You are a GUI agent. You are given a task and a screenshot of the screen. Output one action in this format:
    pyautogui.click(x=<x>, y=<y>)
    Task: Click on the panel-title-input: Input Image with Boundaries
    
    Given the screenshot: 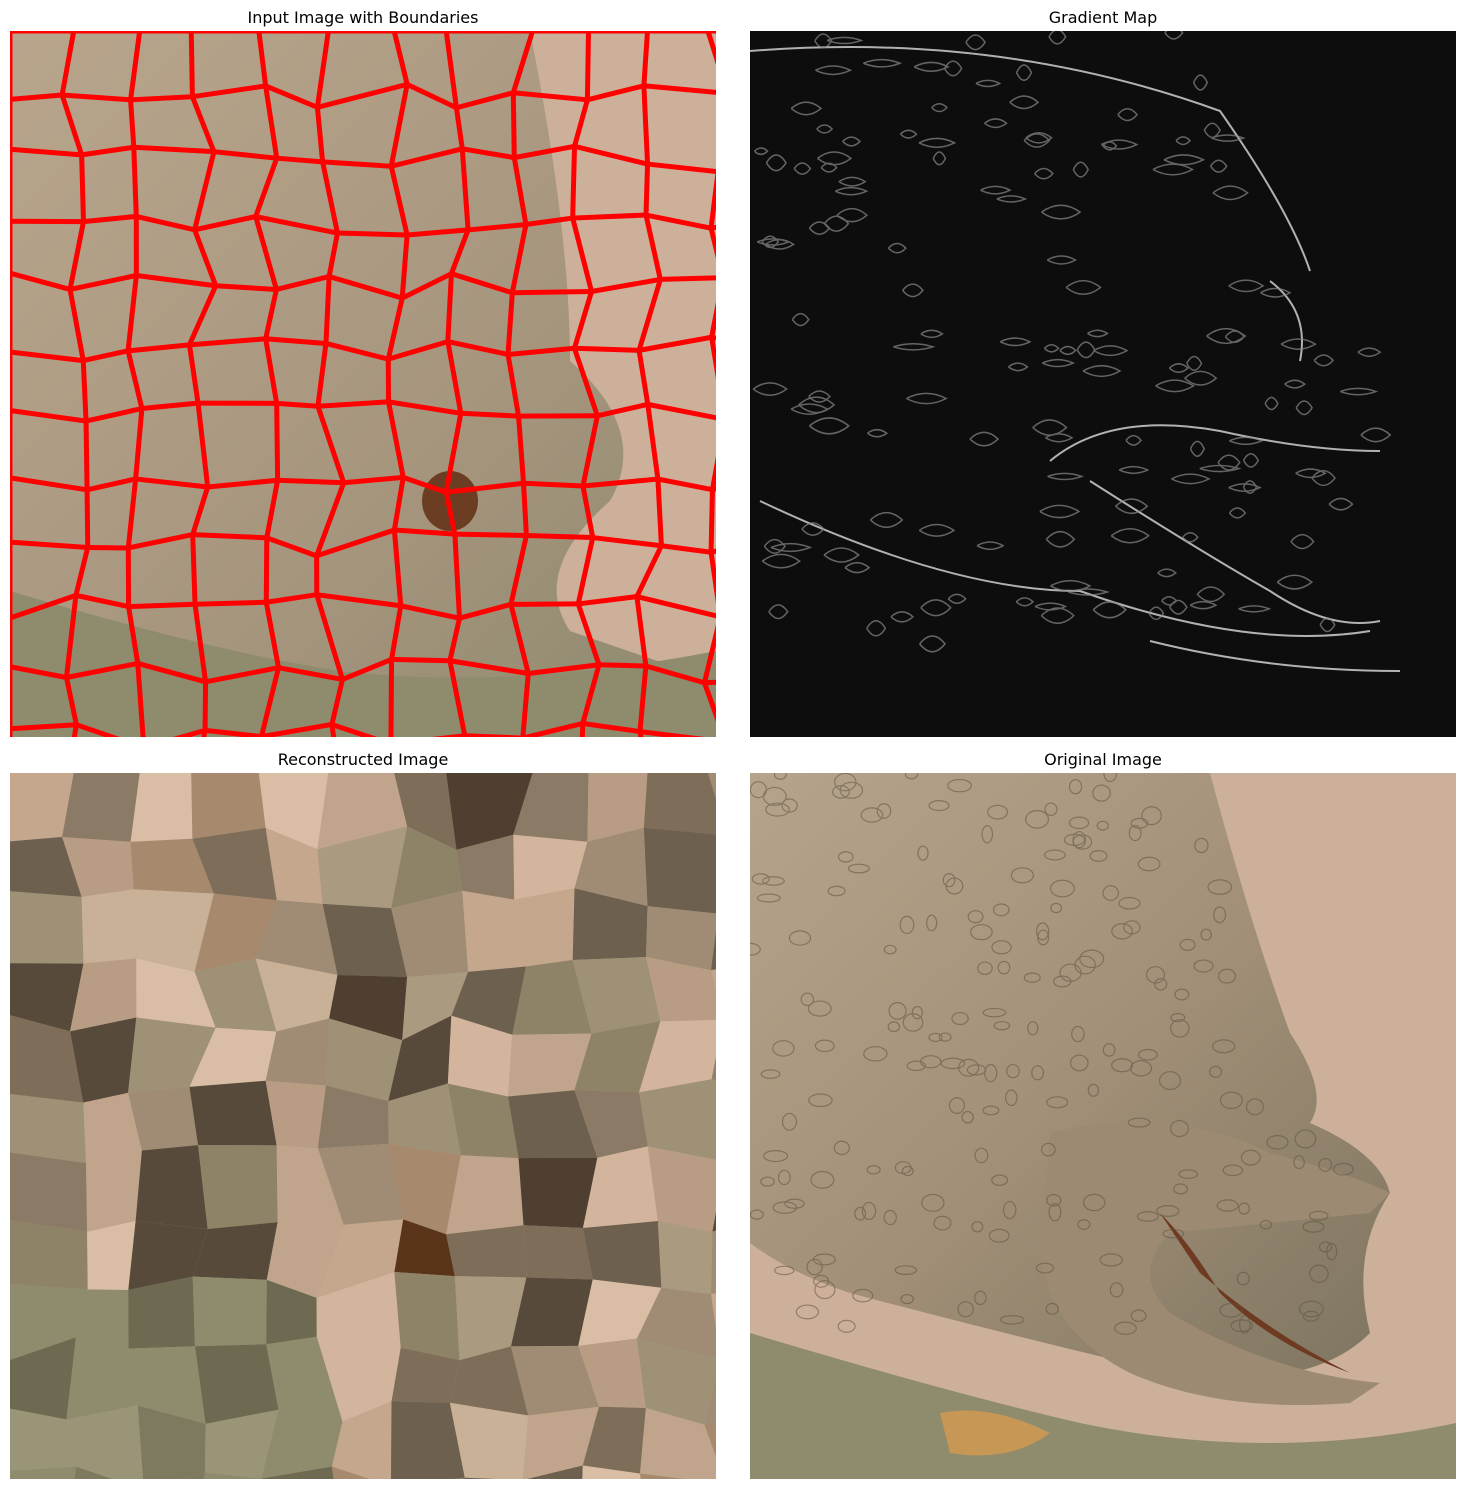 What is the action you would take?
    pyautogui.click(x=363, y=17)
    